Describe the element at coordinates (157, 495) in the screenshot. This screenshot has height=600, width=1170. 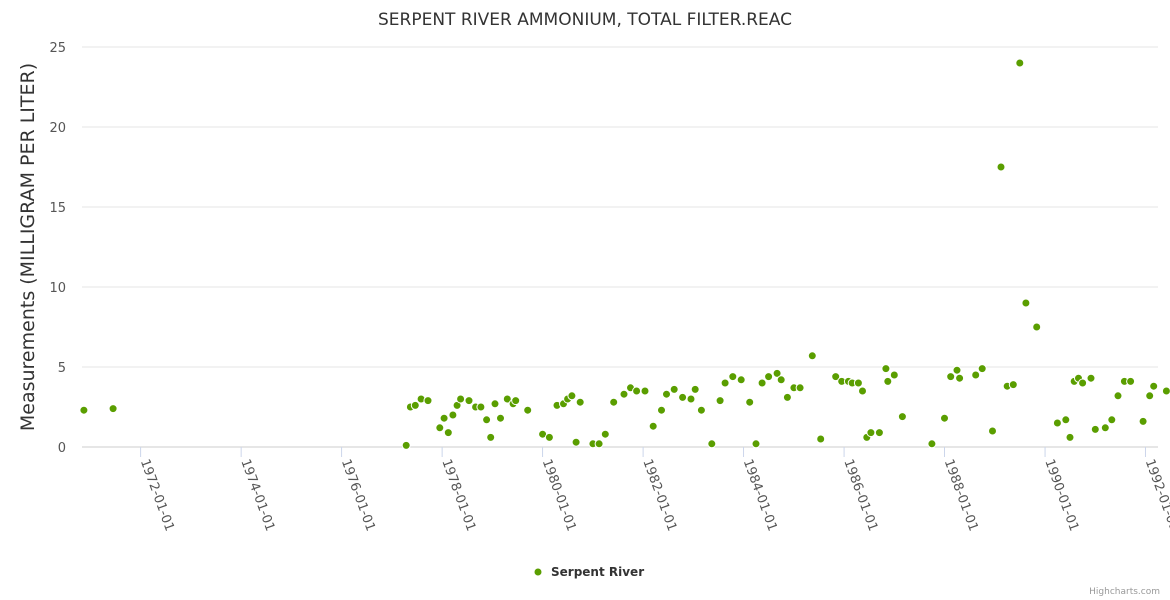
I see `x-tick-label: 1972-01-01` at that location.